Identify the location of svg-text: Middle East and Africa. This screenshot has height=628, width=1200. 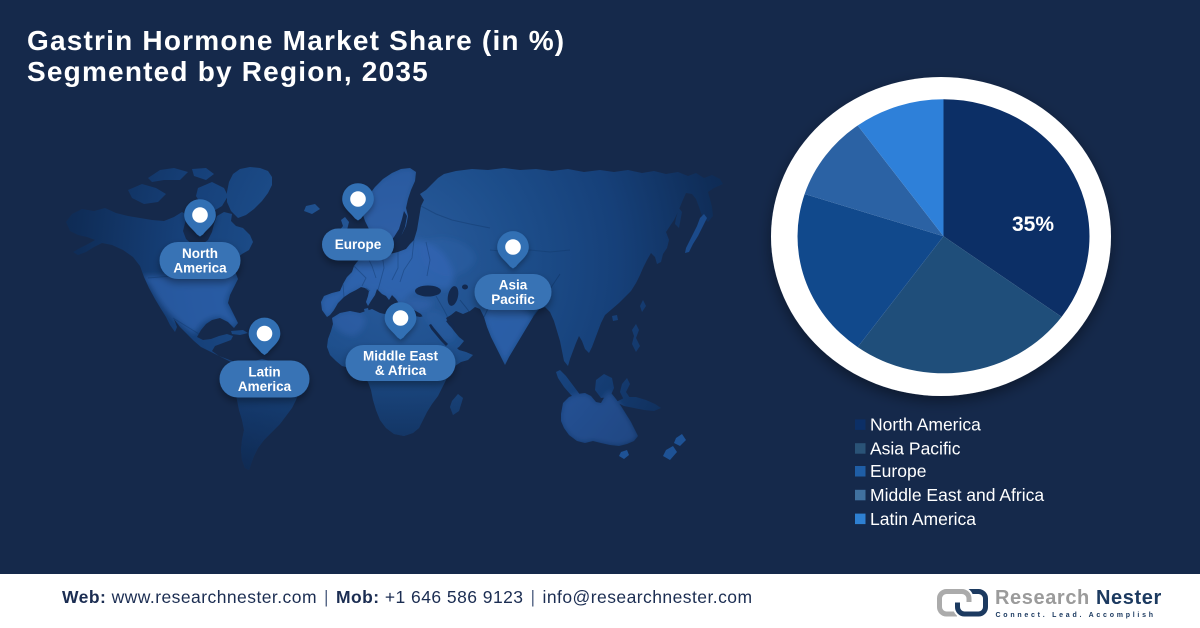
(957, 495).